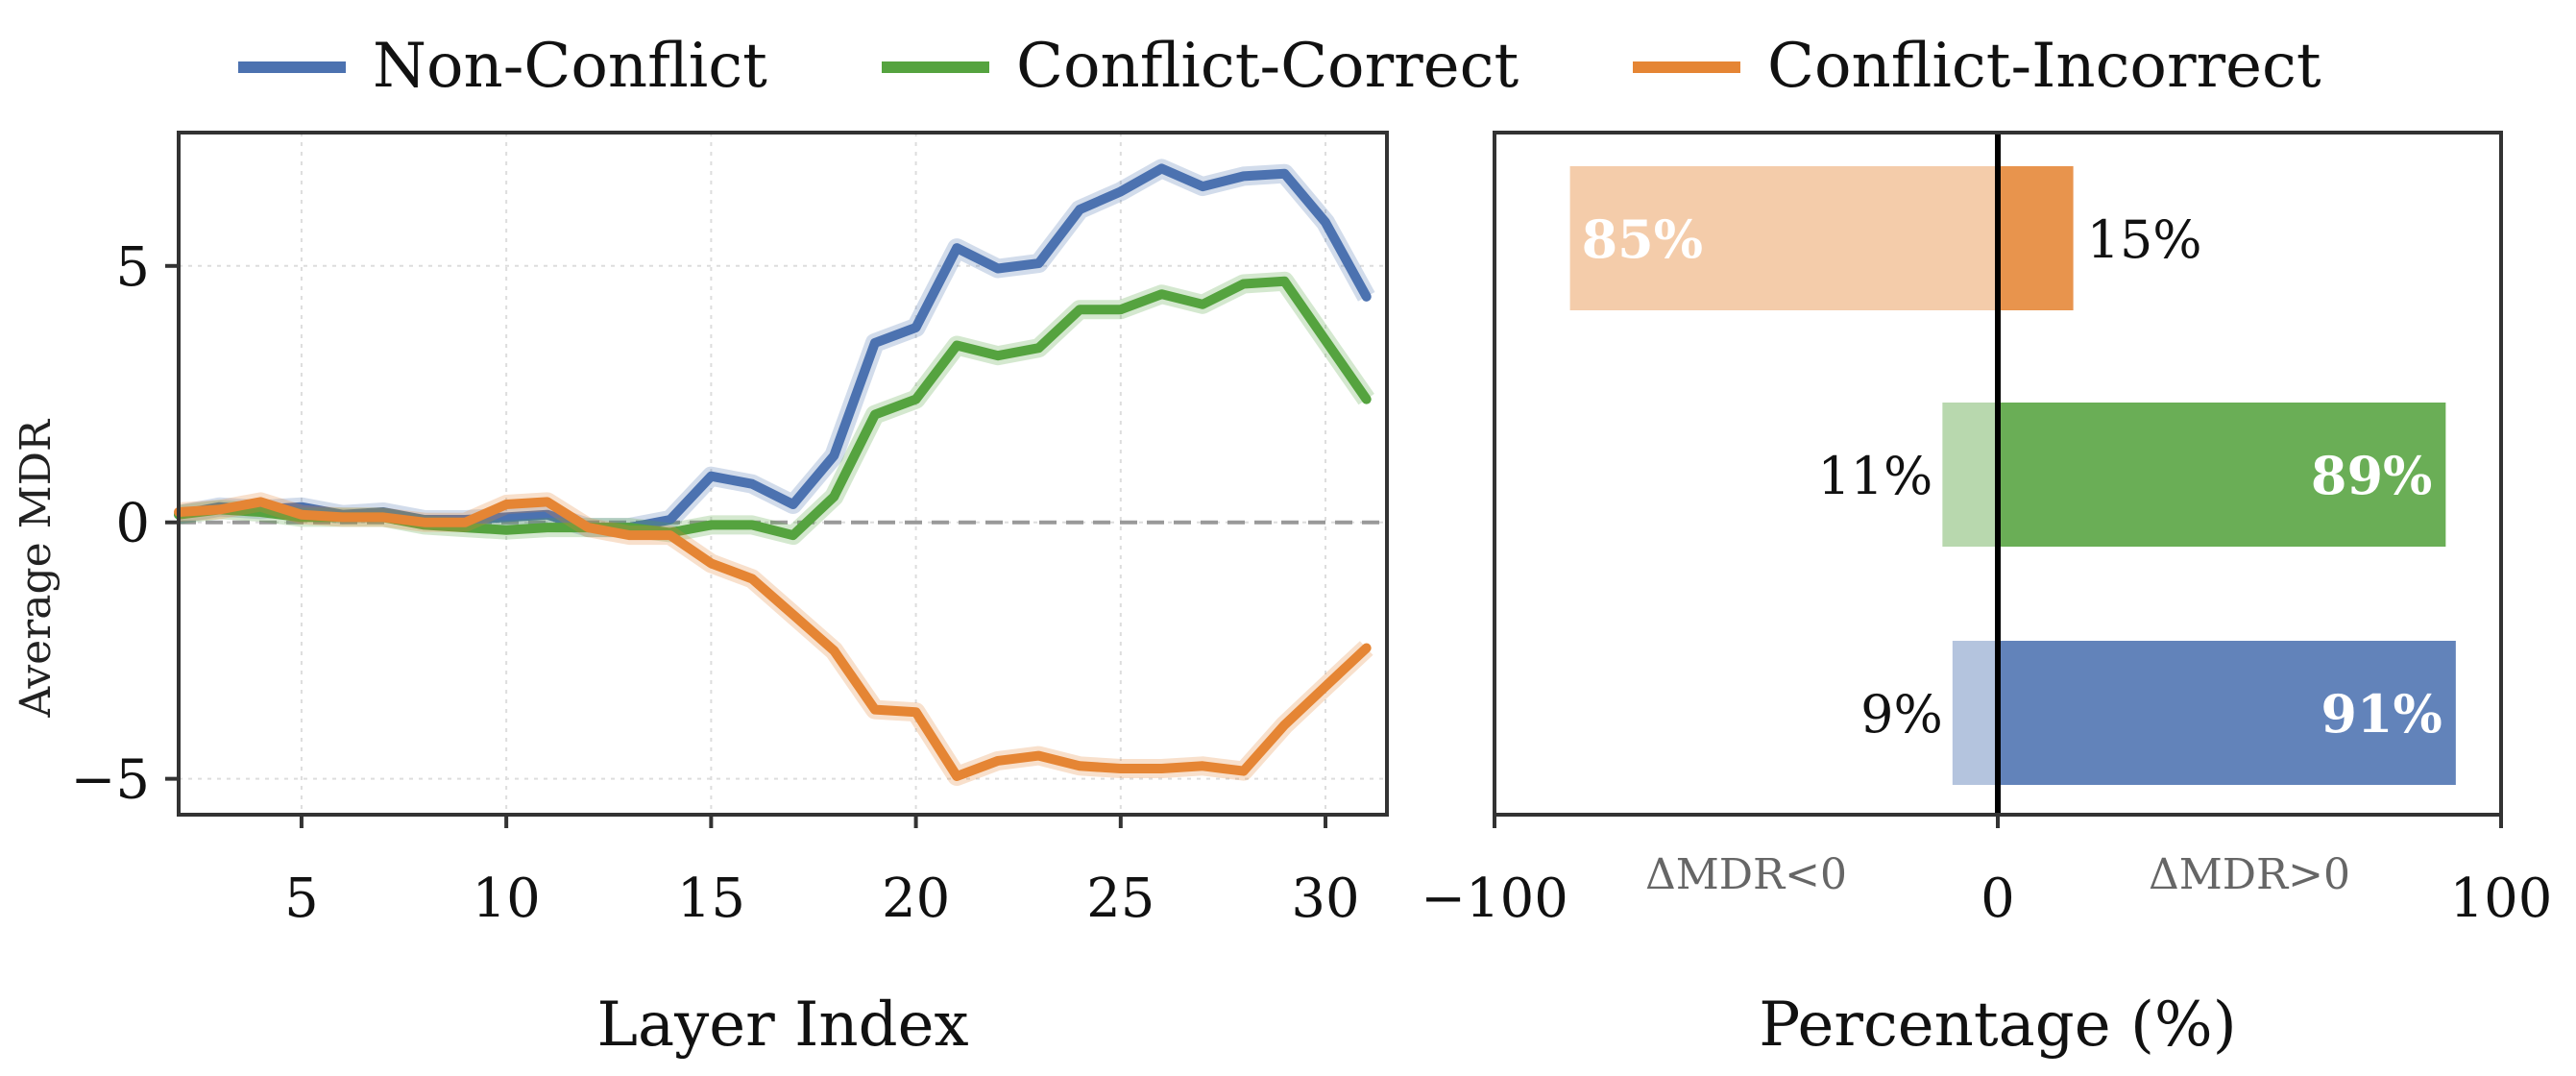 This screenshot has width=2576, height=1076. I want to click on bar-positive-label-1: 89%, so click(2371, 475).